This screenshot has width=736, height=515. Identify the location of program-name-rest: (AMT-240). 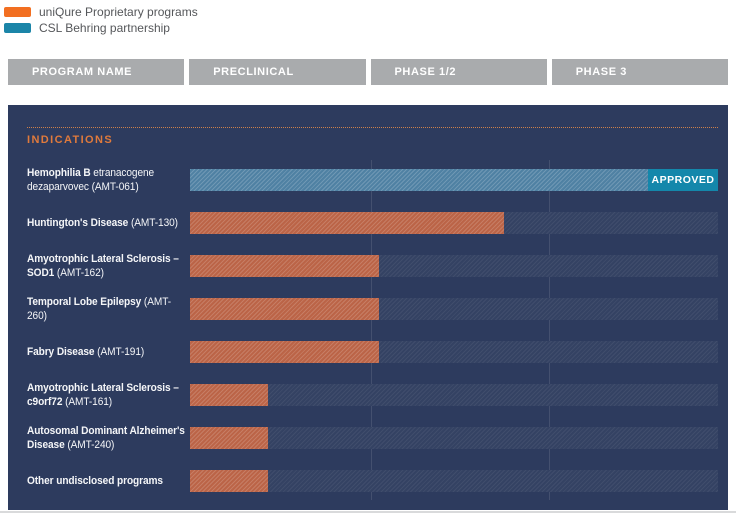
(89, 445).